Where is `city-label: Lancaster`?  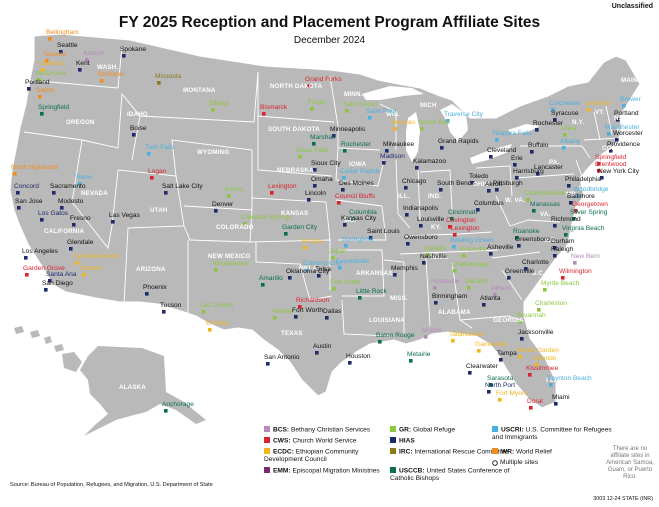 city-label: Lancaster is located at coordinates (548, 167).